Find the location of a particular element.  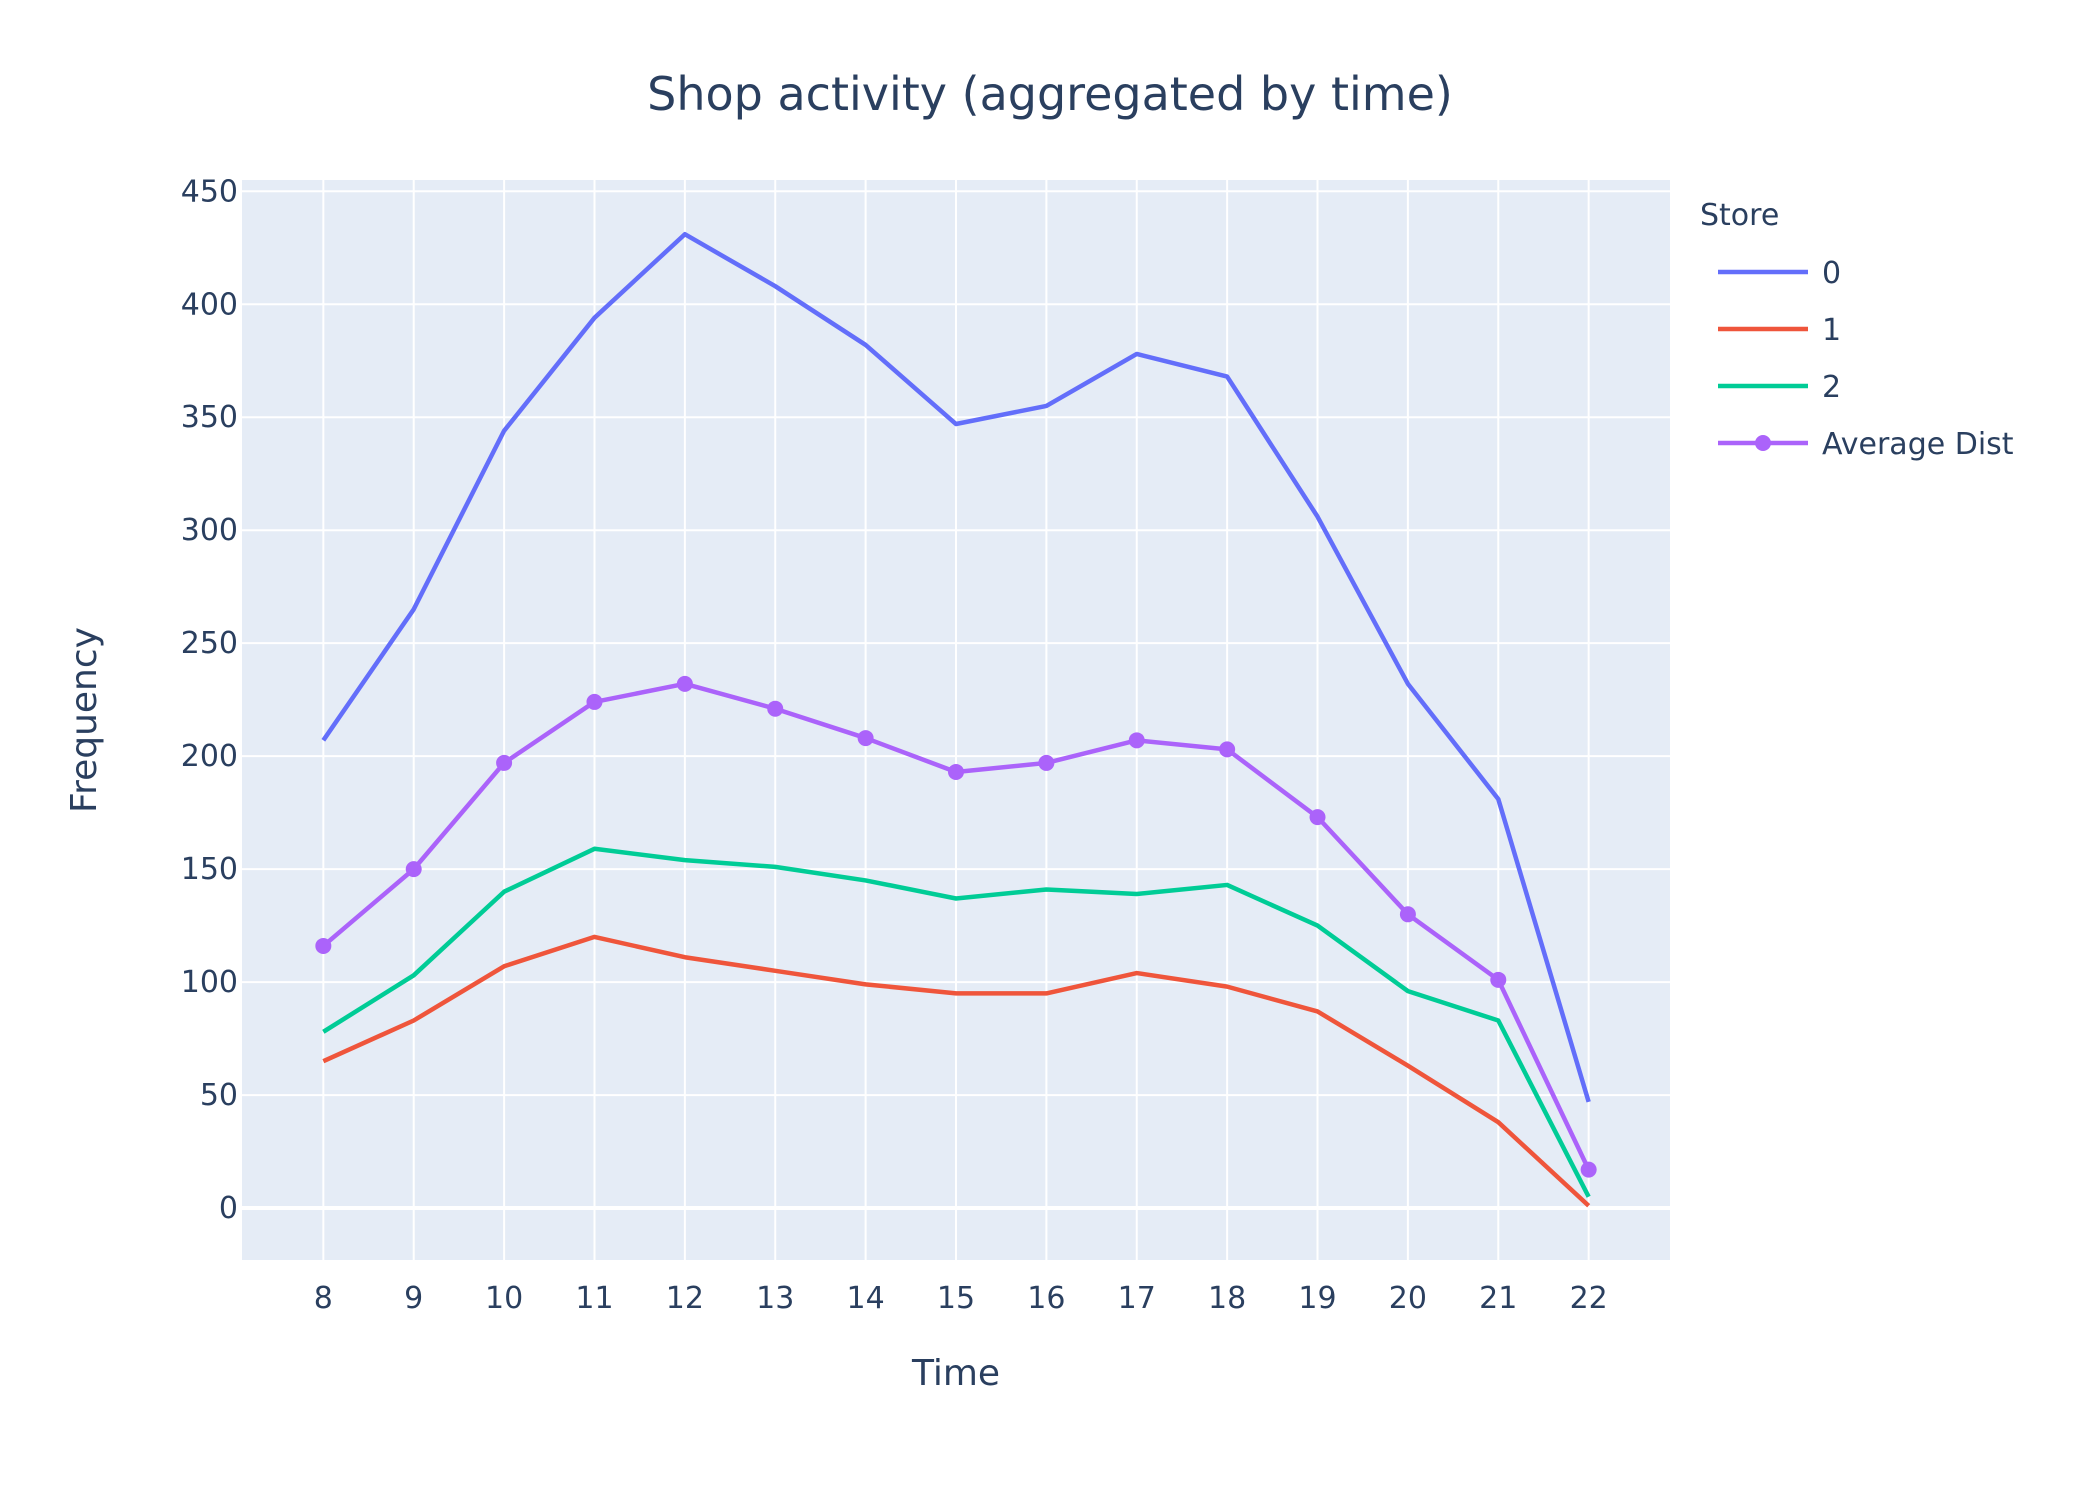

x-axis-ticks: 8 9 10 11 12 13 14 15 16 17 18 19 20 21 22 is located at coordinates (961, 1298).